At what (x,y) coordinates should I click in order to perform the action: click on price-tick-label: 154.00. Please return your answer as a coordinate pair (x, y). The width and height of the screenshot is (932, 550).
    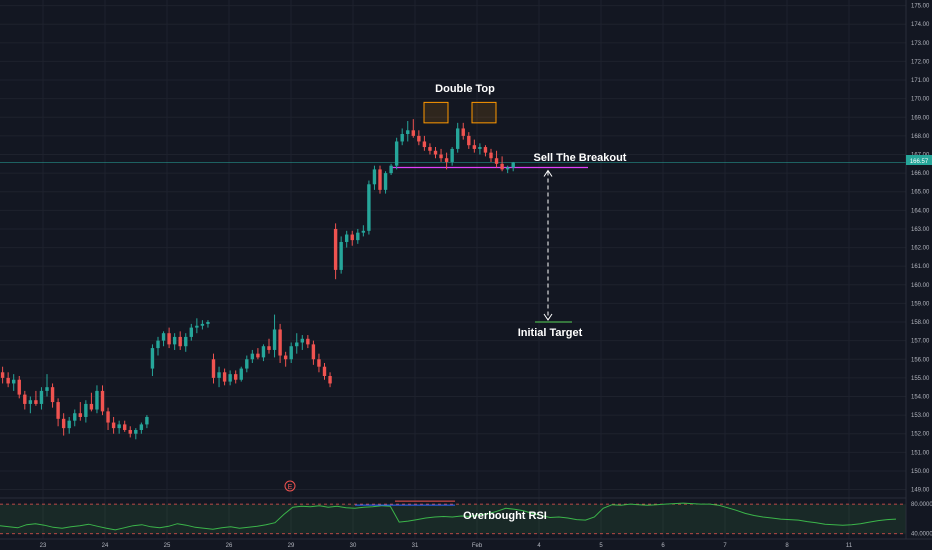
    Looking at the image, I should click on (920, 397).